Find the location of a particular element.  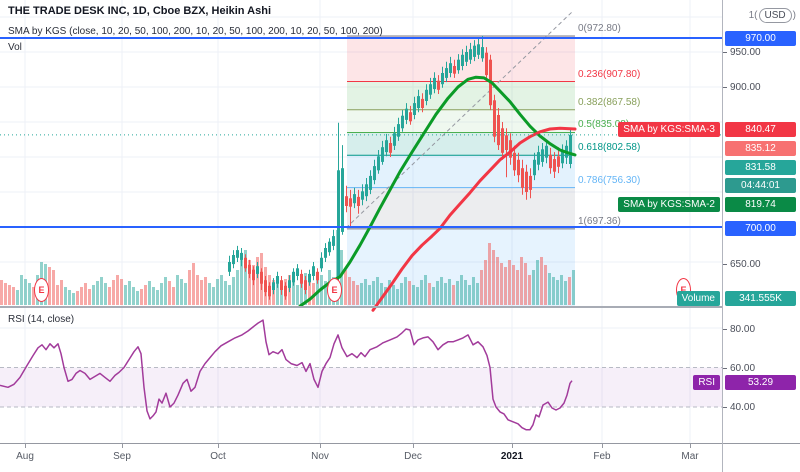

price-label-chip: 341.555K is located at coordinates (760, 298).